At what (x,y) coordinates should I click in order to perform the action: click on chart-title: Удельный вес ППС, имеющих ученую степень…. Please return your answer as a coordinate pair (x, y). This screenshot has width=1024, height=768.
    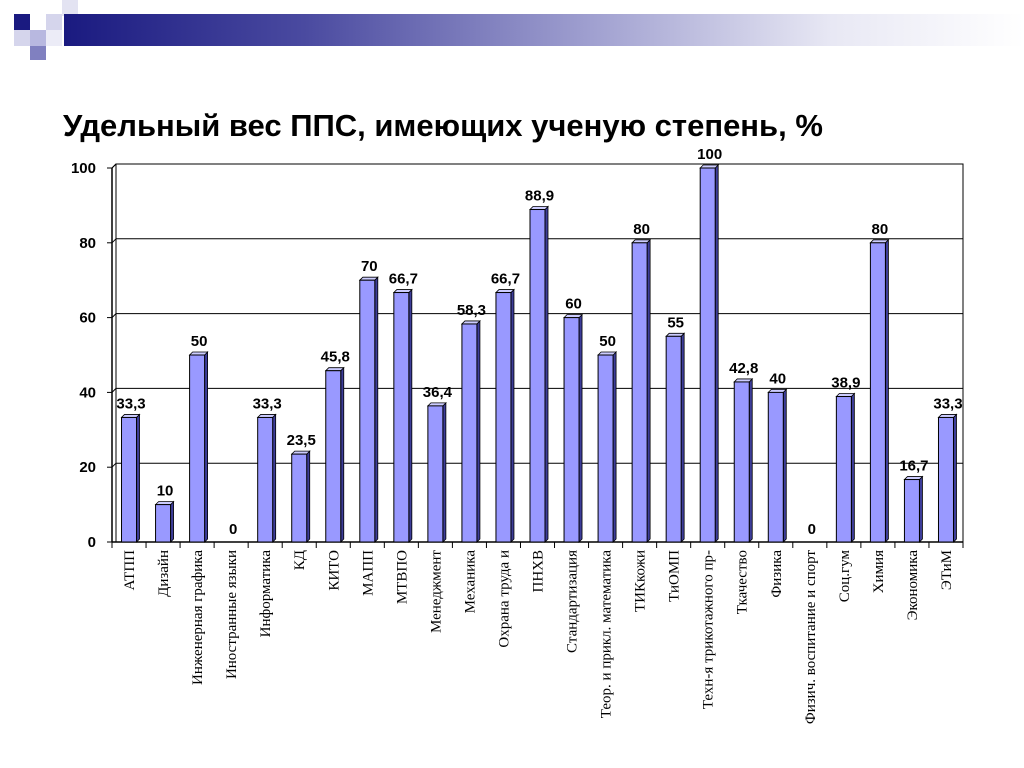
    Looking at the image, I should click on (443, 125).